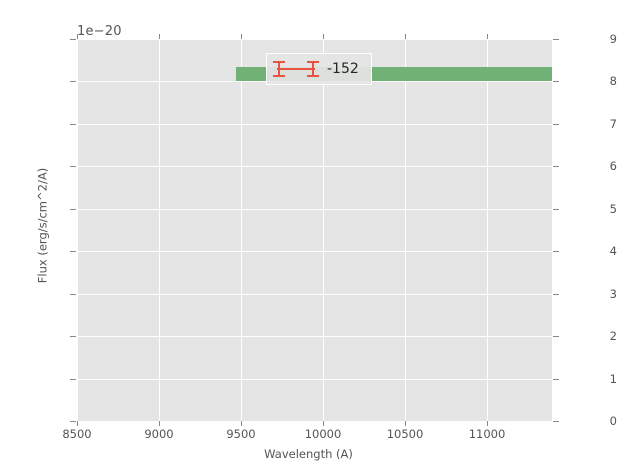  Describe the element at coordinates (613, 294) in the screenshot. I see `y-tick-label: 3` at that location.